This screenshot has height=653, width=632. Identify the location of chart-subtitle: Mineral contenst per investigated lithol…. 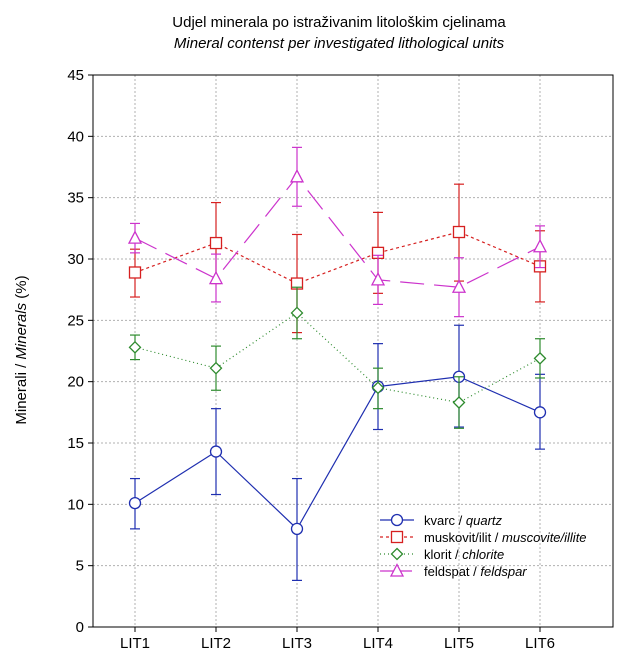
(339, 43).